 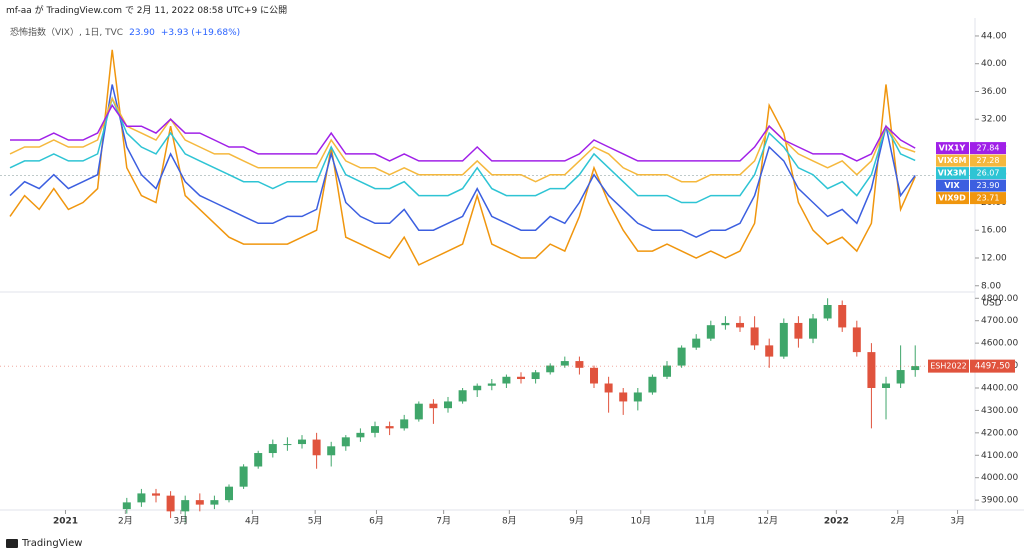 What do you see at coordinates (12, 543) in the screenshot?
I see `logo` at bounding box center [12, 543].